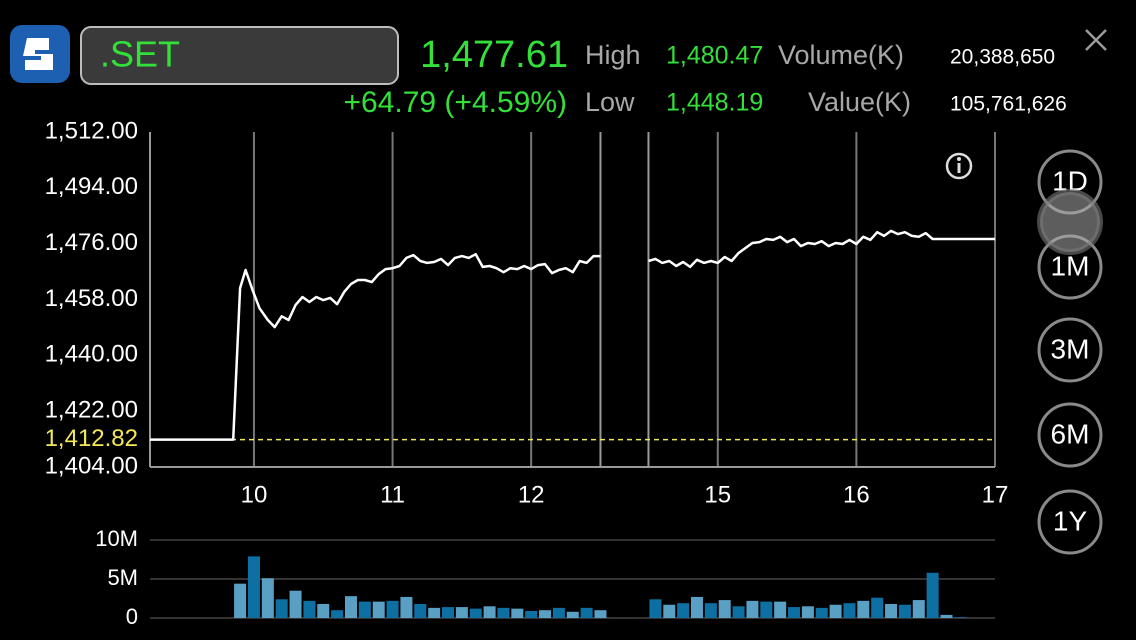  I want to click on y-tick-label: 1,440.00, so click(91, 354).